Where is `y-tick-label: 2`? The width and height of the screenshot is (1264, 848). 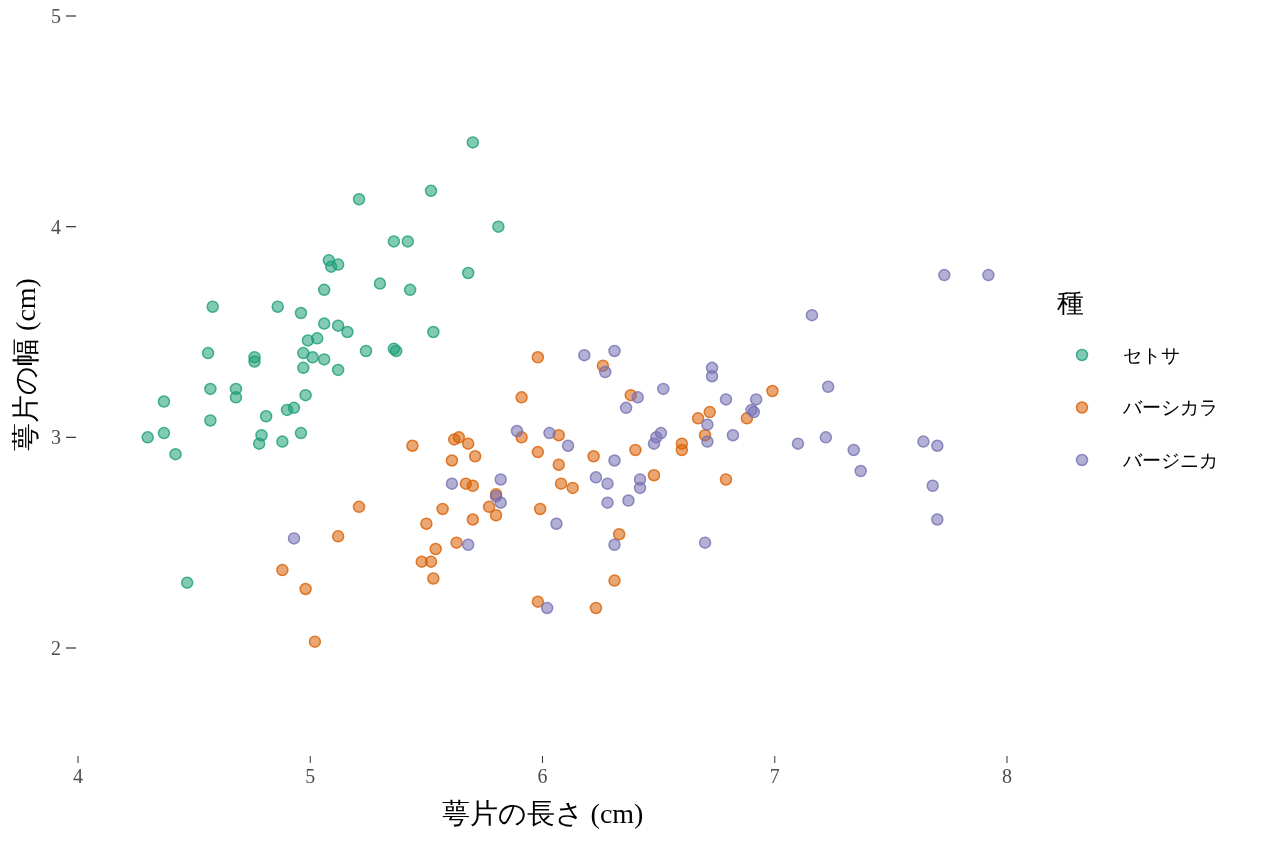
y-tick-label: 2 is located at coordinates (56, 648).